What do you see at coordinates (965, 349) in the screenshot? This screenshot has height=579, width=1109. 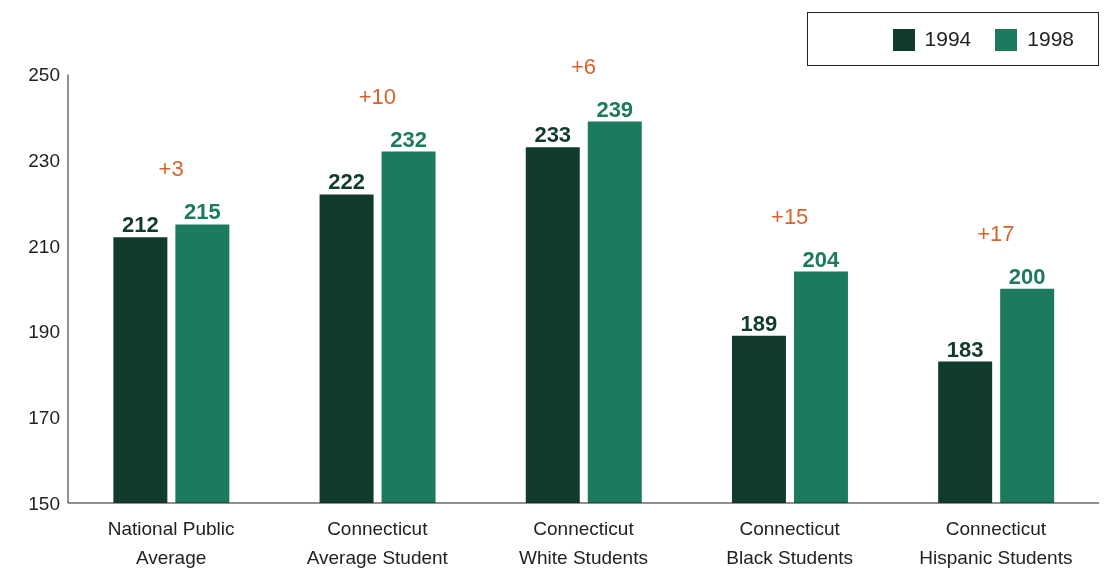 I see `data-label: 183` at bounding box center [965, 349].